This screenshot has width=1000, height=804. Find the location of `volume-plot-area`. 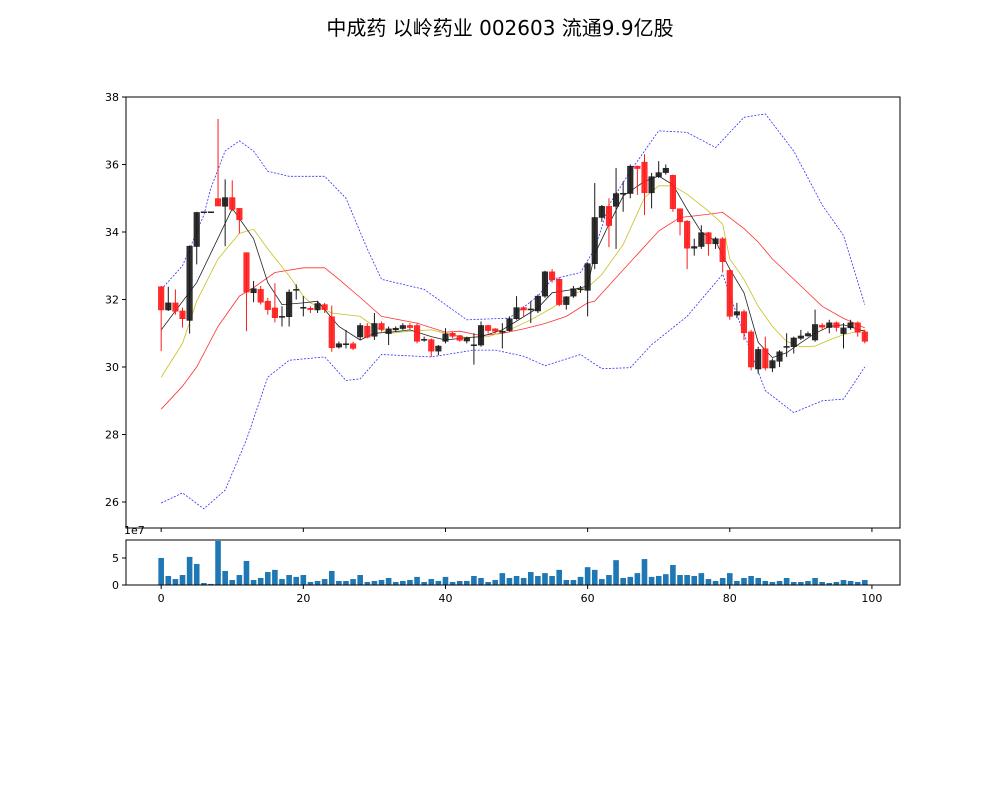

volume-plot-area is located at coordinates (513, 562).